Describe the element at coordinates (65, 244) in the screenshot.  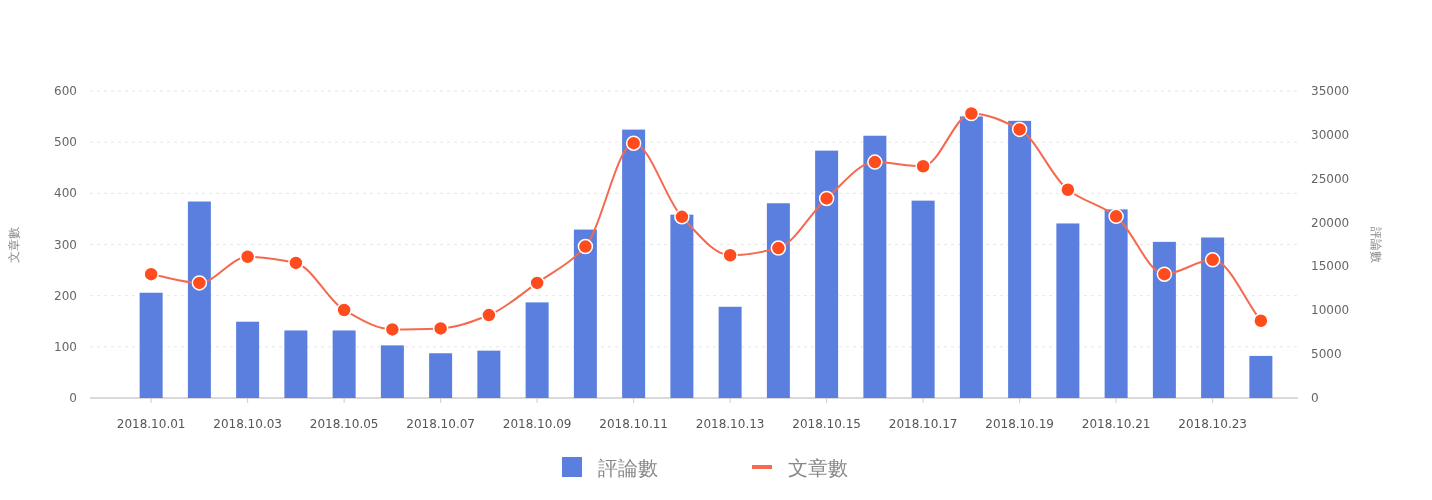
I see `y-tick-label: 300` at that location.